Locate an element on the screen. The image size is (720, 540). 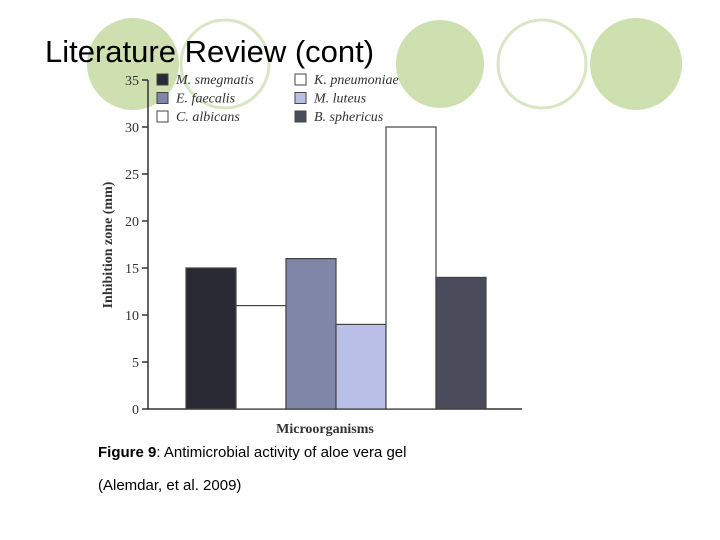
slide-title: Literature Review (cont) is located at coordinates (209, 51).